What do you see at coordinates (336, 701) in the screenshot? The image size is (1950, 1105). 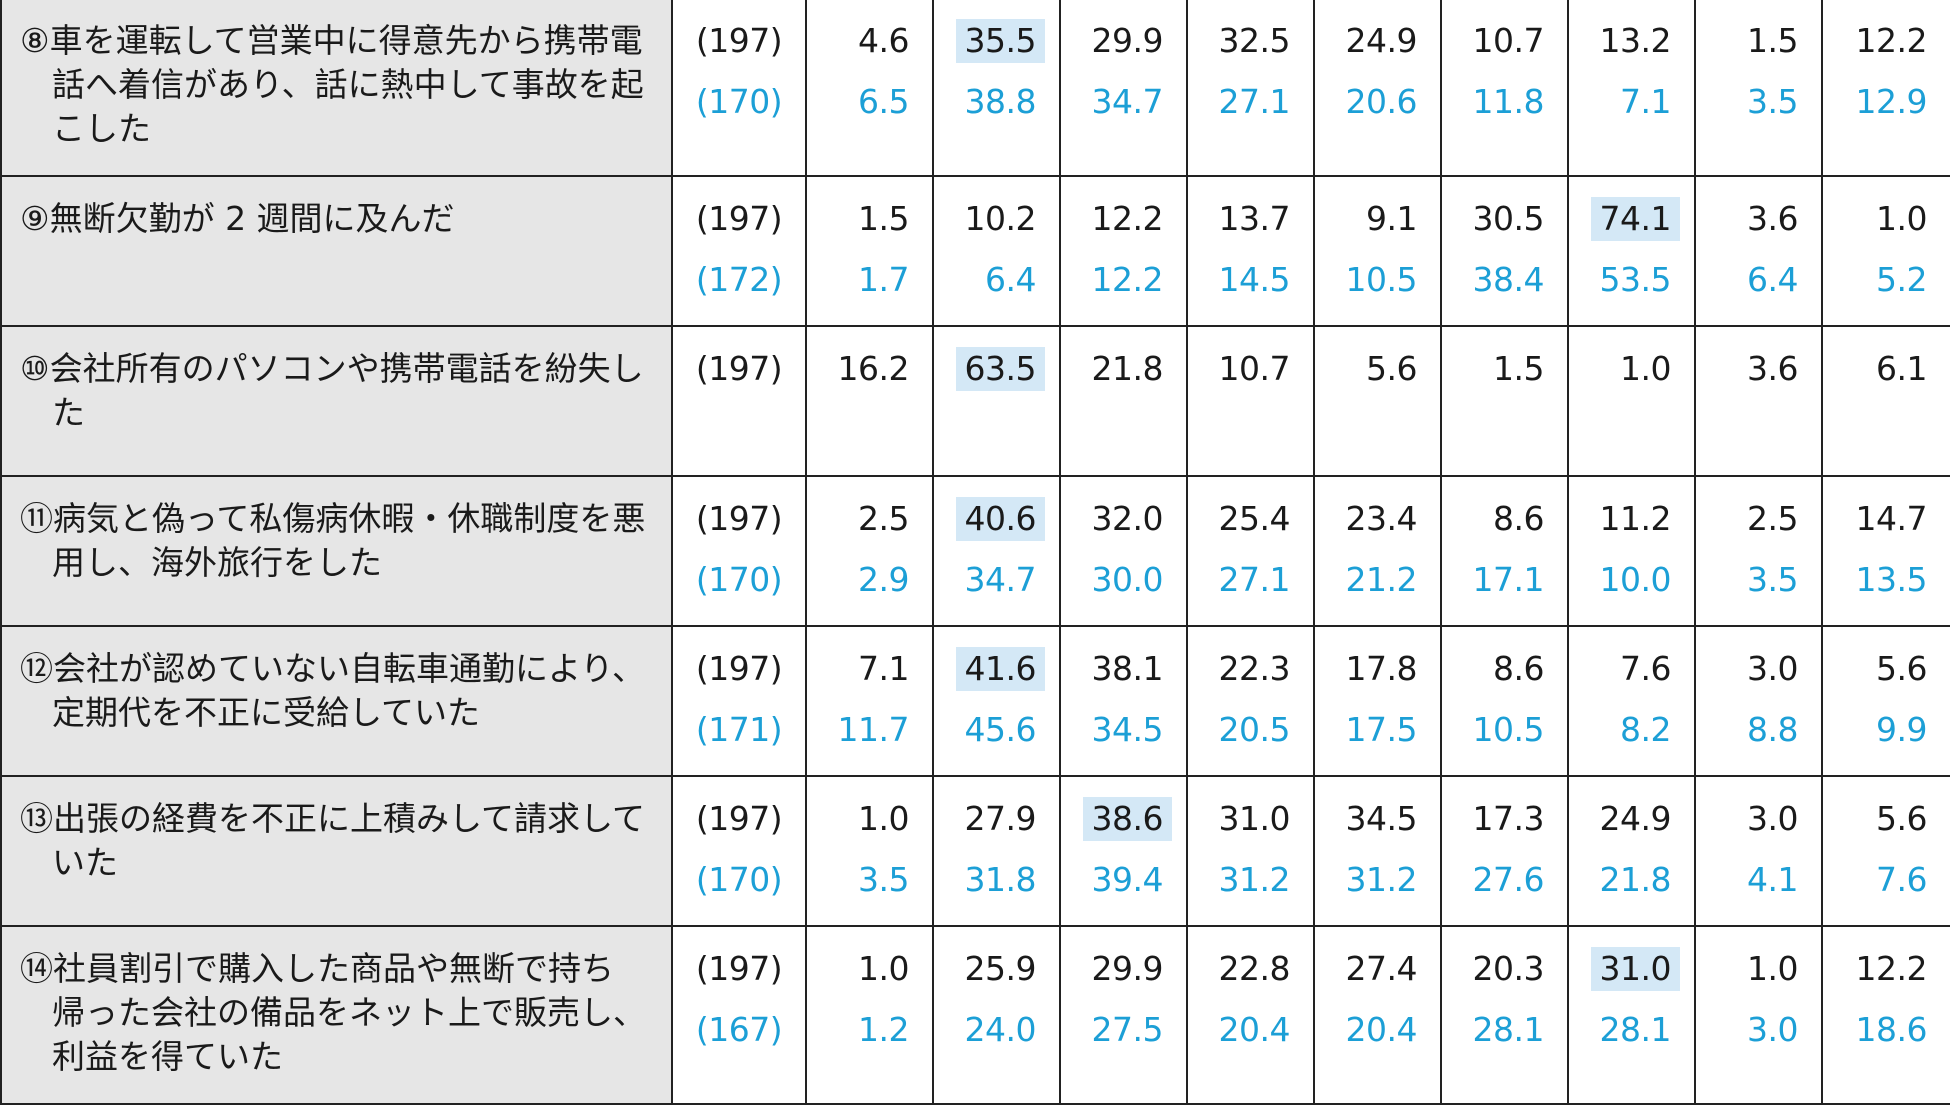 I see `row-label-cell: ⑫会社が認めていない自転車通勤により、 定期代を不正に受給していた` at bounding box center [336, 701].